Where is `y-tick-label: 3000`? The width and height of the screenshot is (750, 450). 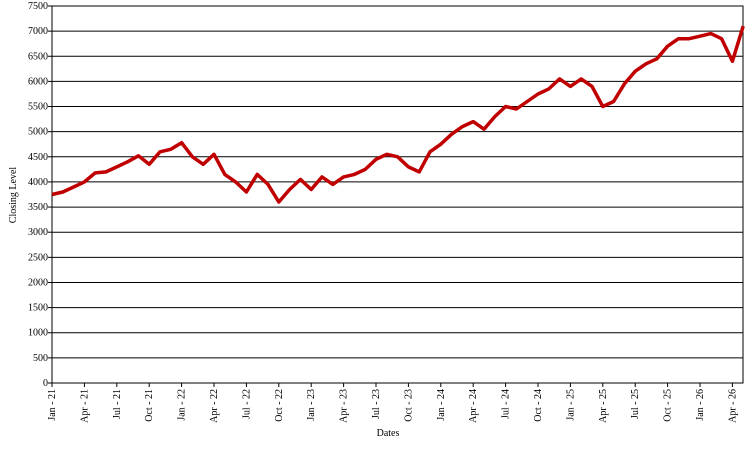 y-tick-label: 3000 is located at coordinates (38, 232).